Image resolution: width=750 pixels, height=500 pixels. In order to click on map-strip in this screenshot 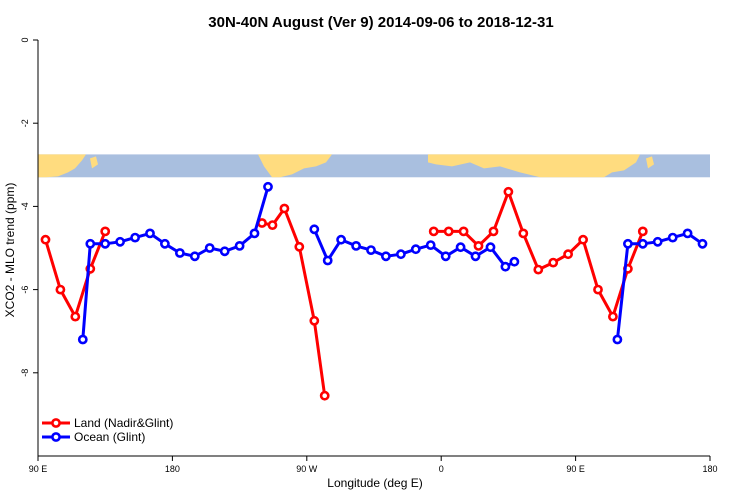, I will do `click(374, 166)`.